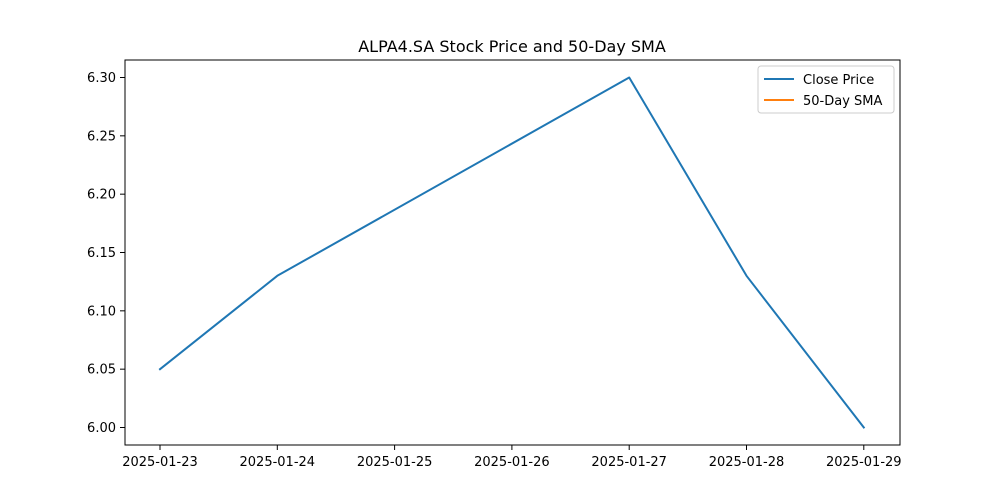  I want to click on x-tick-label: 2025-01-24, so click(278, 462).